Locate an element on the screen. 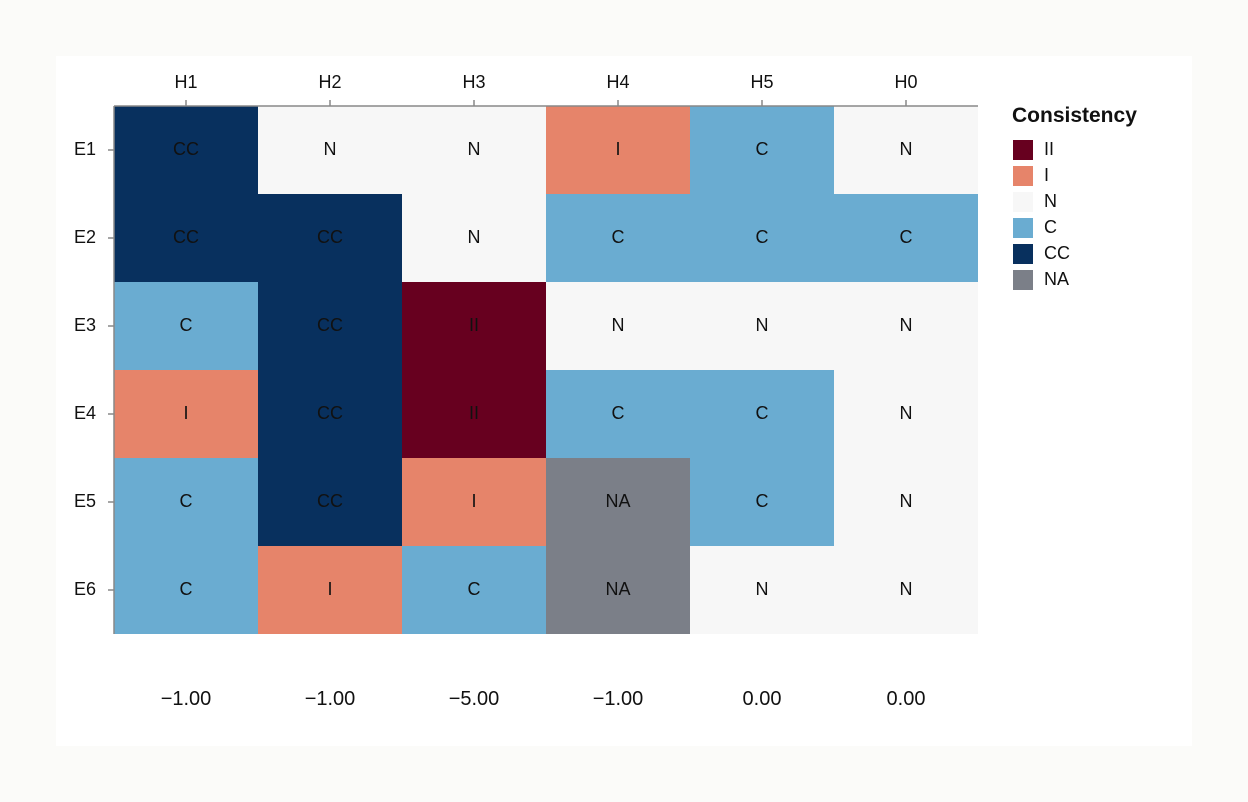 This screenshot has height=802, width=1248. legend-label: I is located at coordinates (1047, 175).